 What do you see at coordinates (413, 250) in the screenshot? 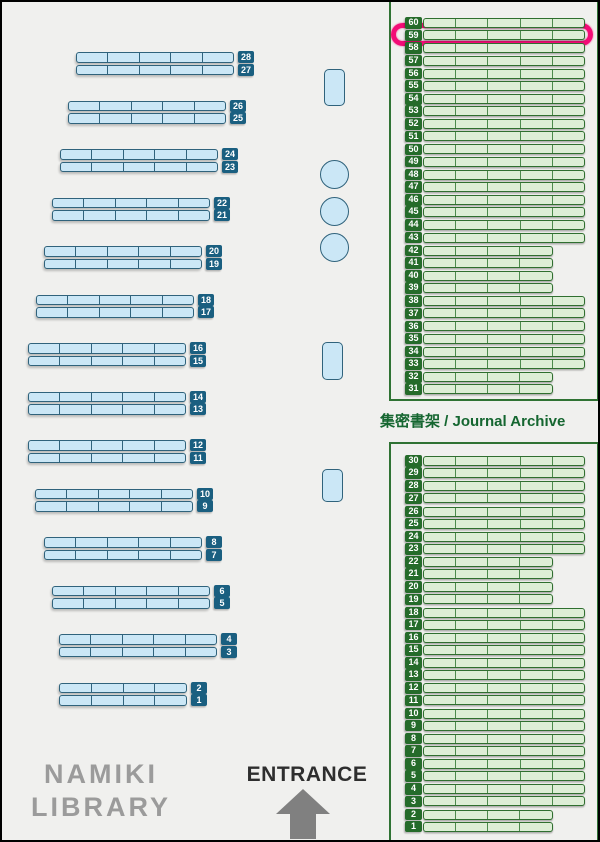
I see `shelf-row-number-42: 42` at bounding box center [413, 250].